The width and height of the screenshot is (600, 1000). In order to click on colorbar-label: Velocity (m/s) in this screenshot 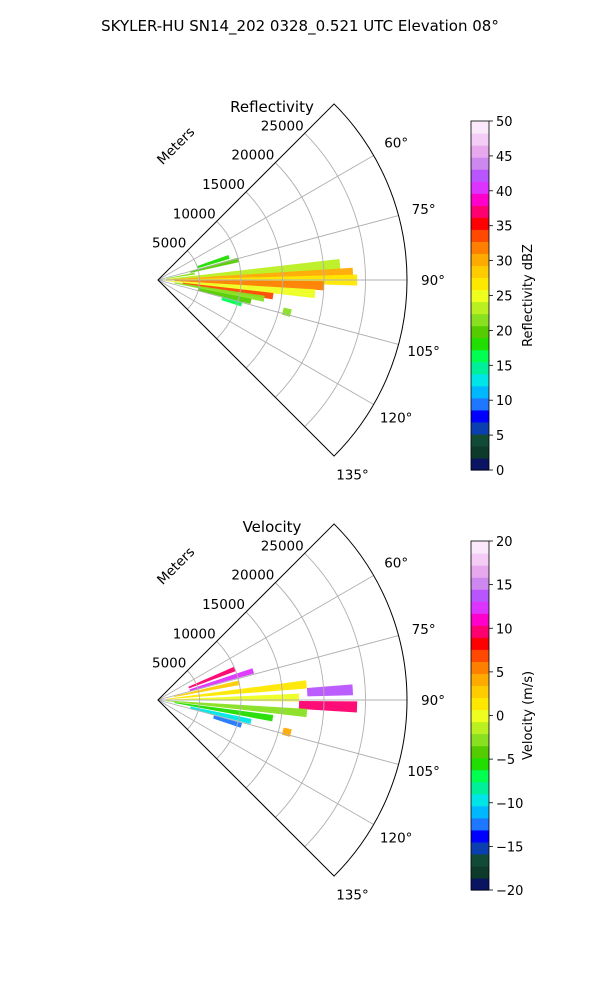, I will do `click(528, 715)`.